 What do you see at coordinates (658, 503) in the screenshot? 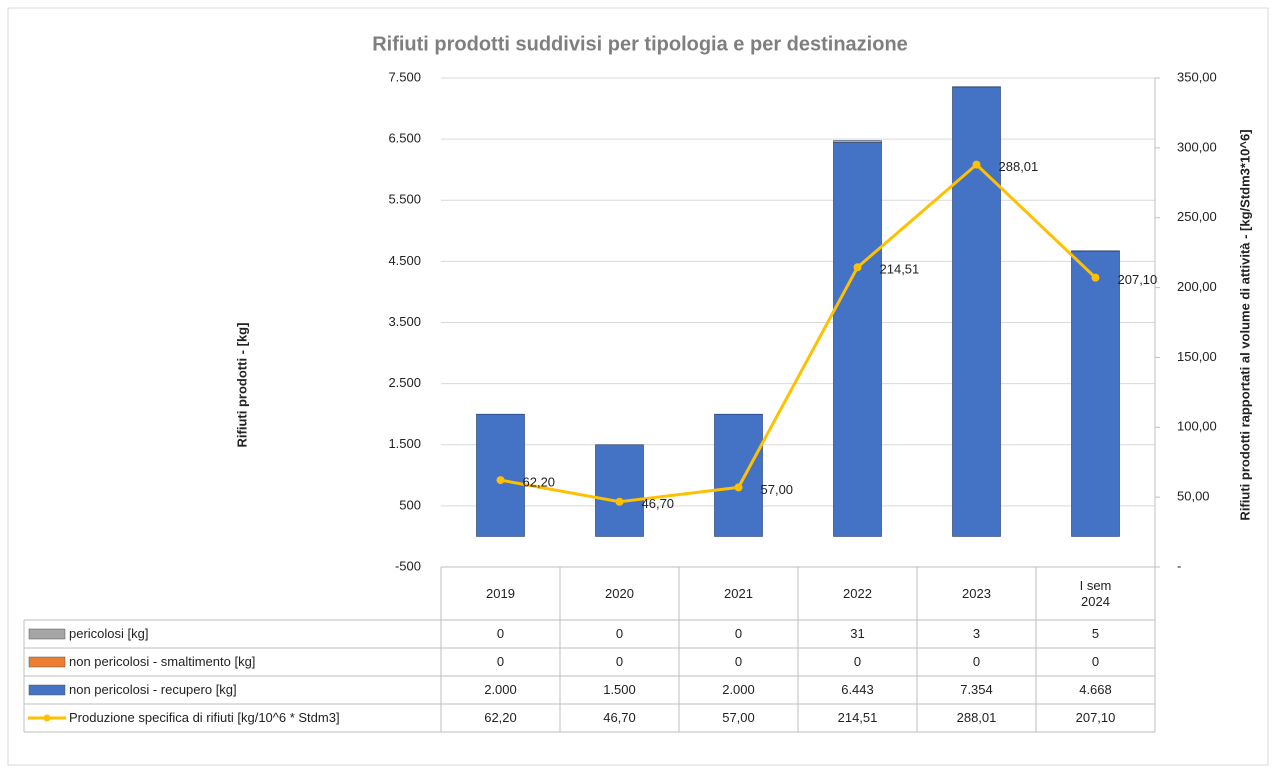
I see `data-label: 46,70` at bounding box center [658, 503].